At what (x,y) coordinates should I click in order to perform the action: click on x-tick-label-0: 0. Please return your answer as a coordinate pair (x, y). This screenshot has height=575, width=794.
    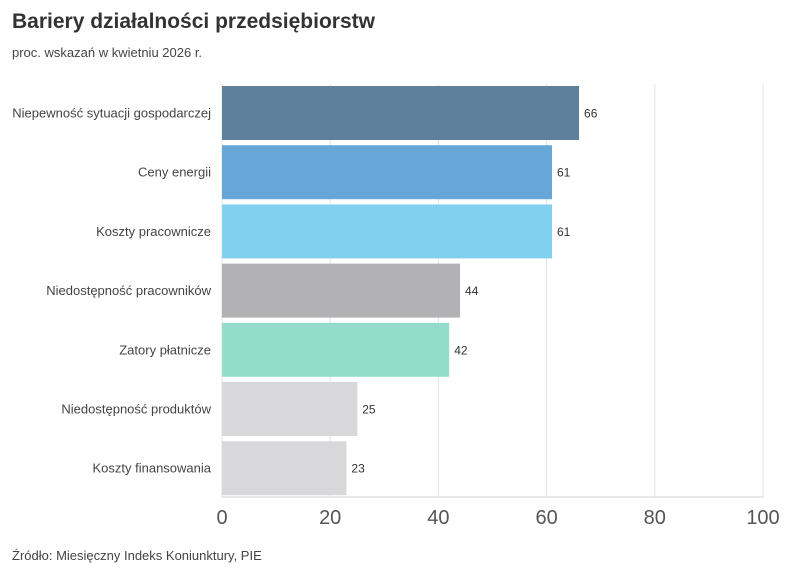
    Looking at the image, I should click on (221, 518).